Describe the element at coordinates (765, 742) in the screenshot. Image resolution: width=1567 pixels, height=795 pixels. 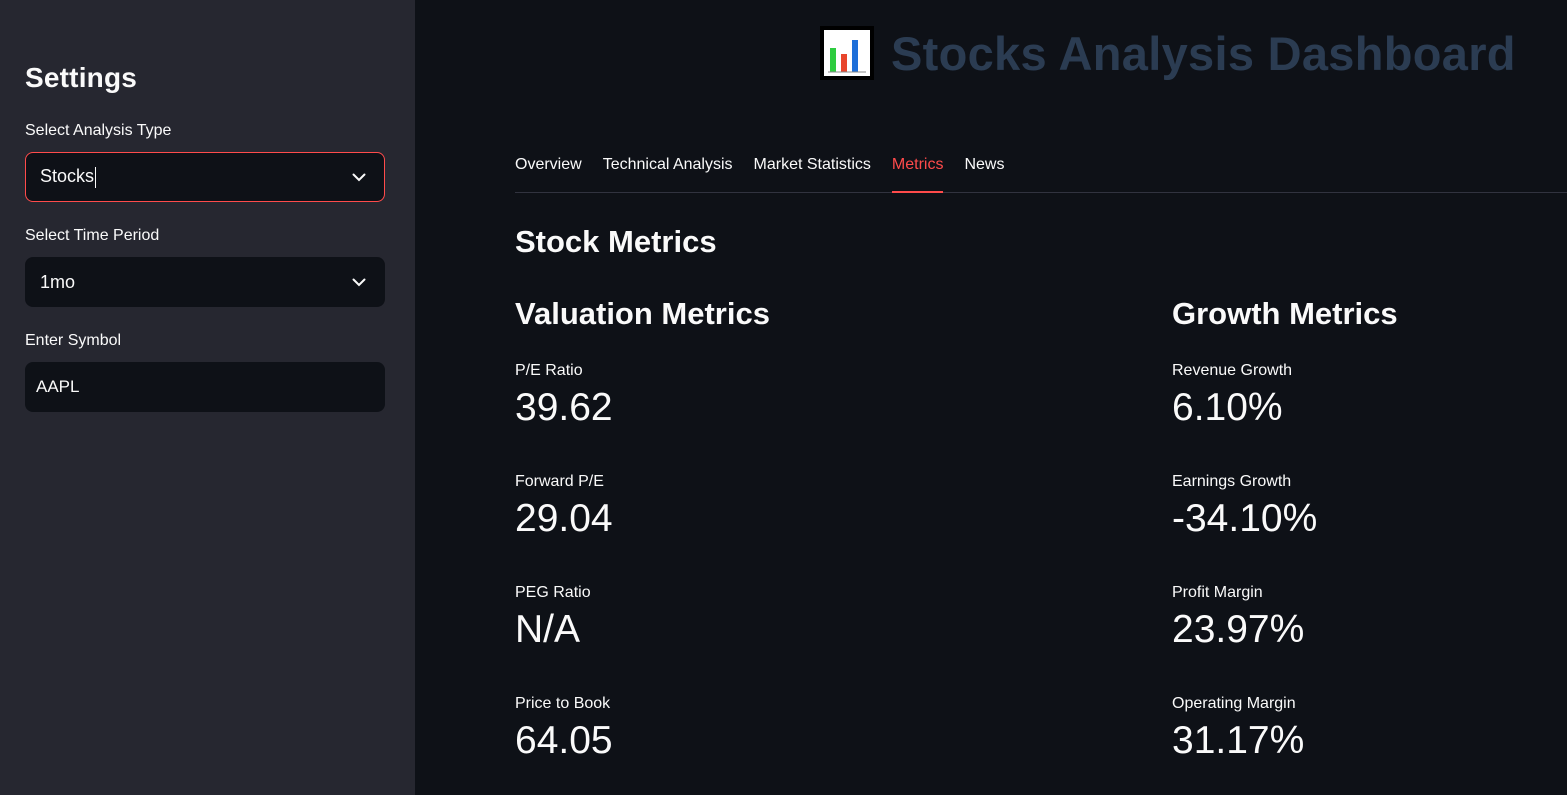
I see `metric-price-to-book: Price to Book 64.05` at that location.